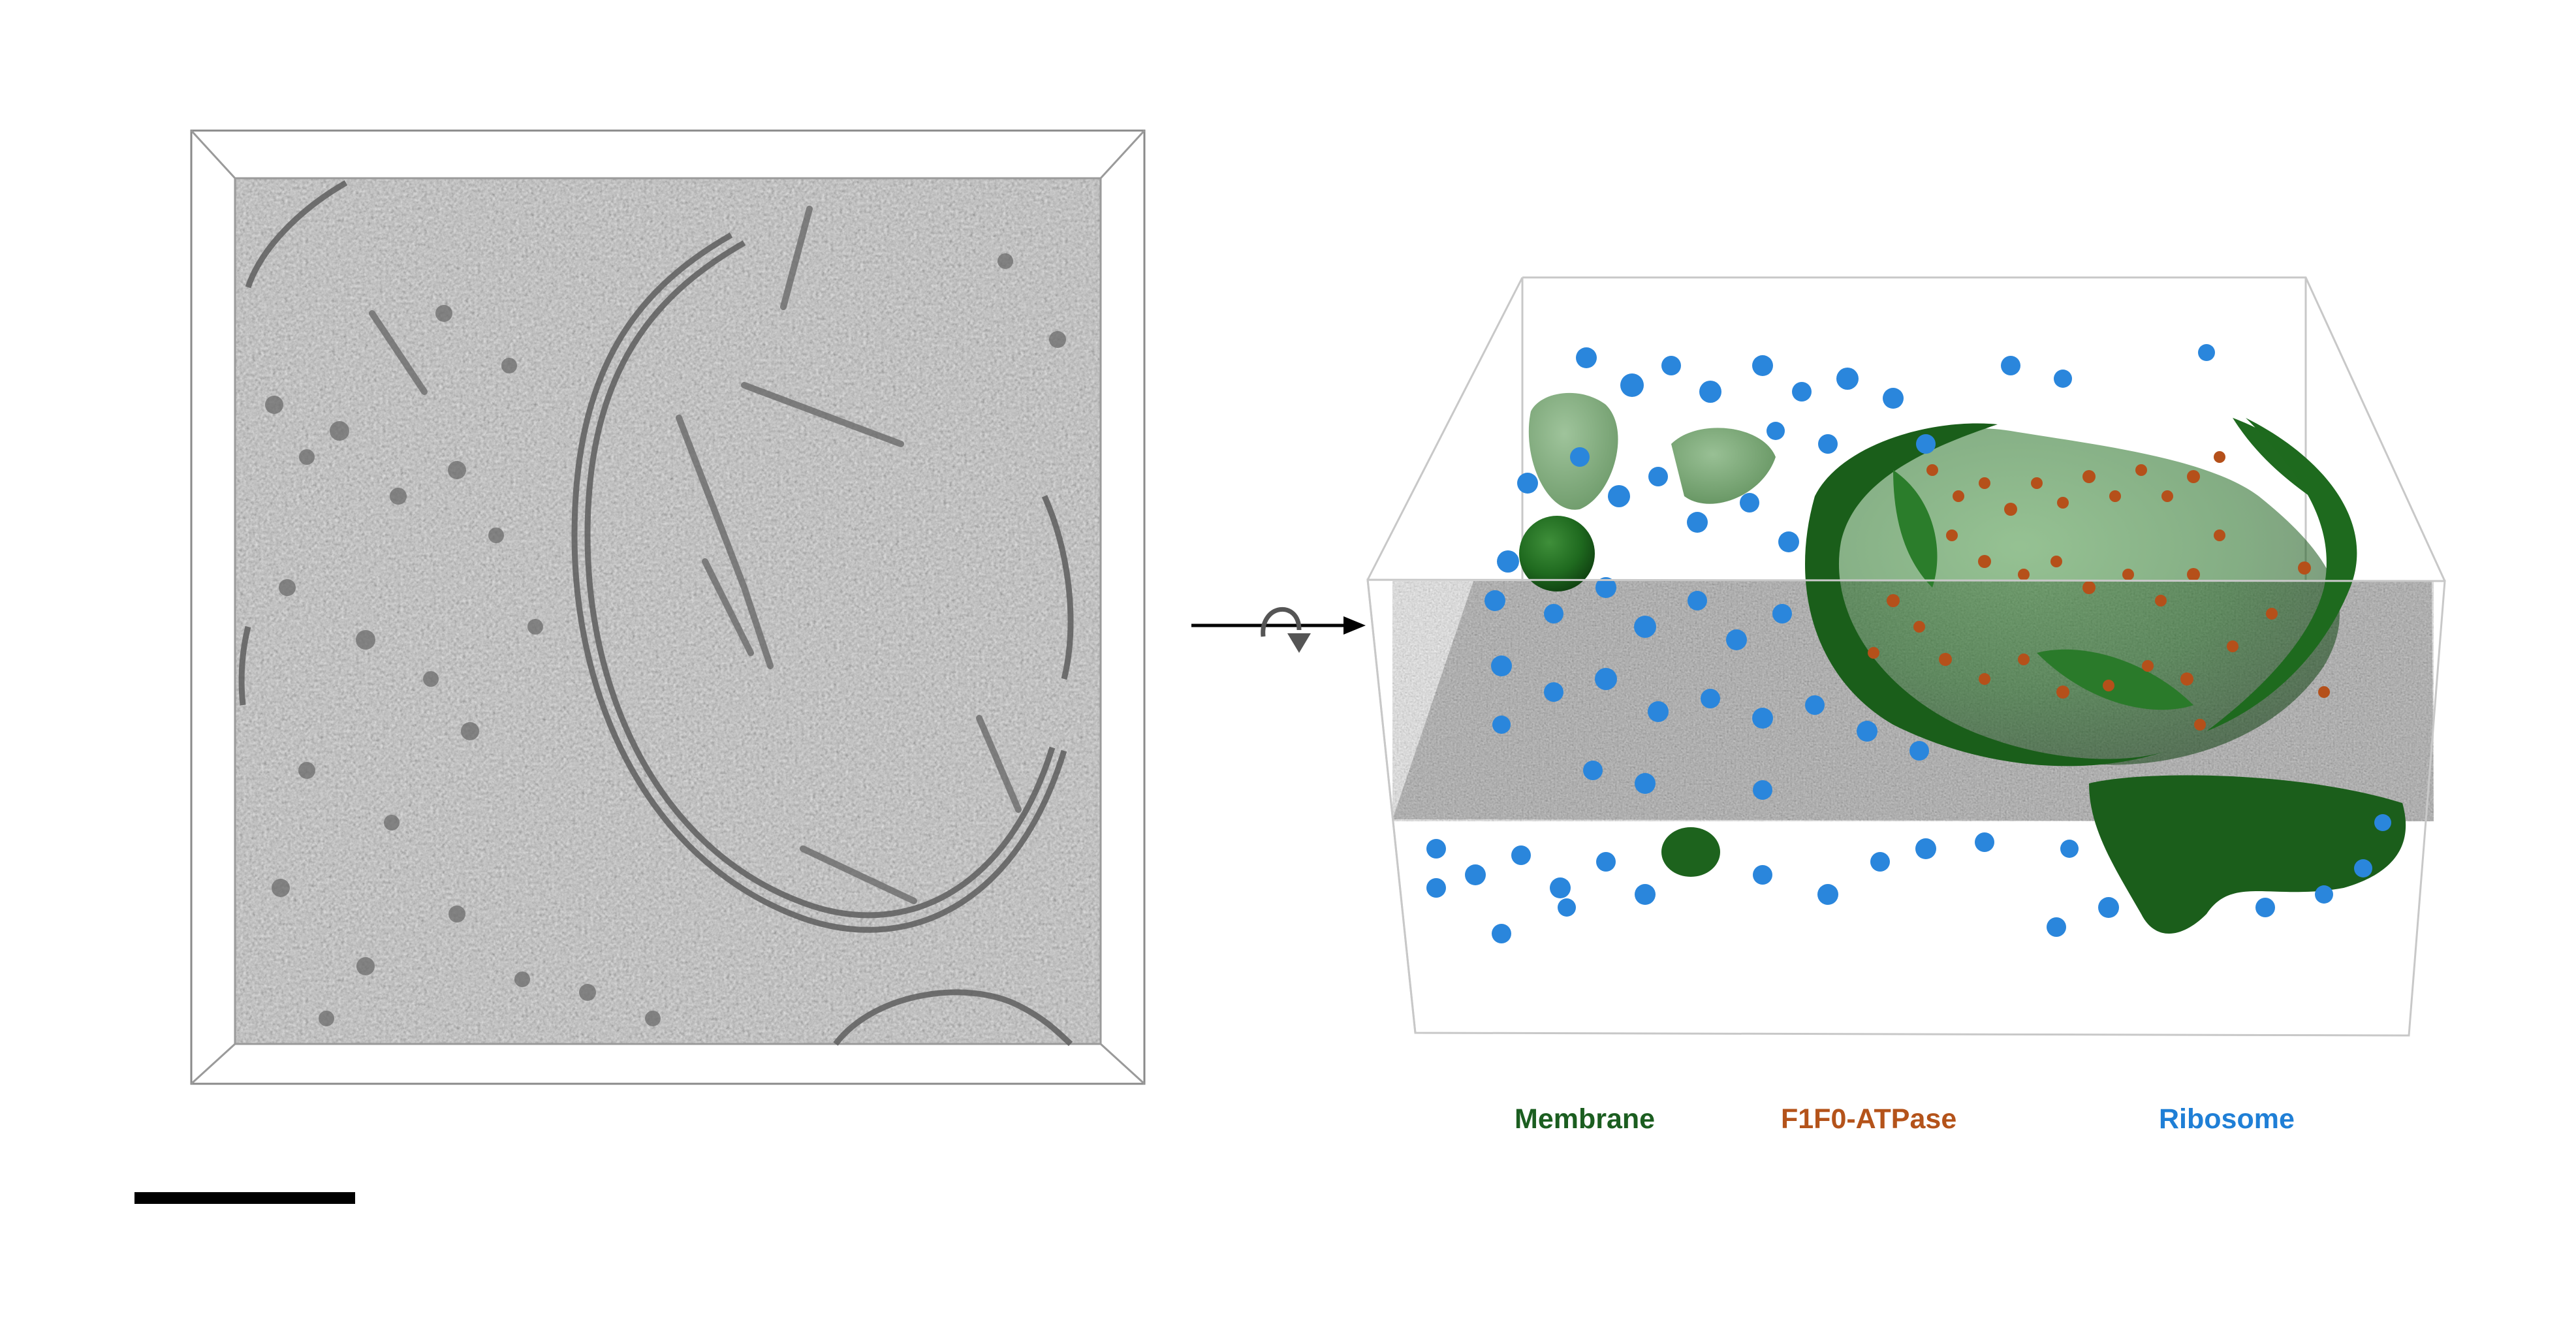 The width and height of the screenshot is (2576, 1341). What do you see at coordinates (2247, 854) in the screenshot?
I see `membrane-front` at bounding box center [2247, 854].